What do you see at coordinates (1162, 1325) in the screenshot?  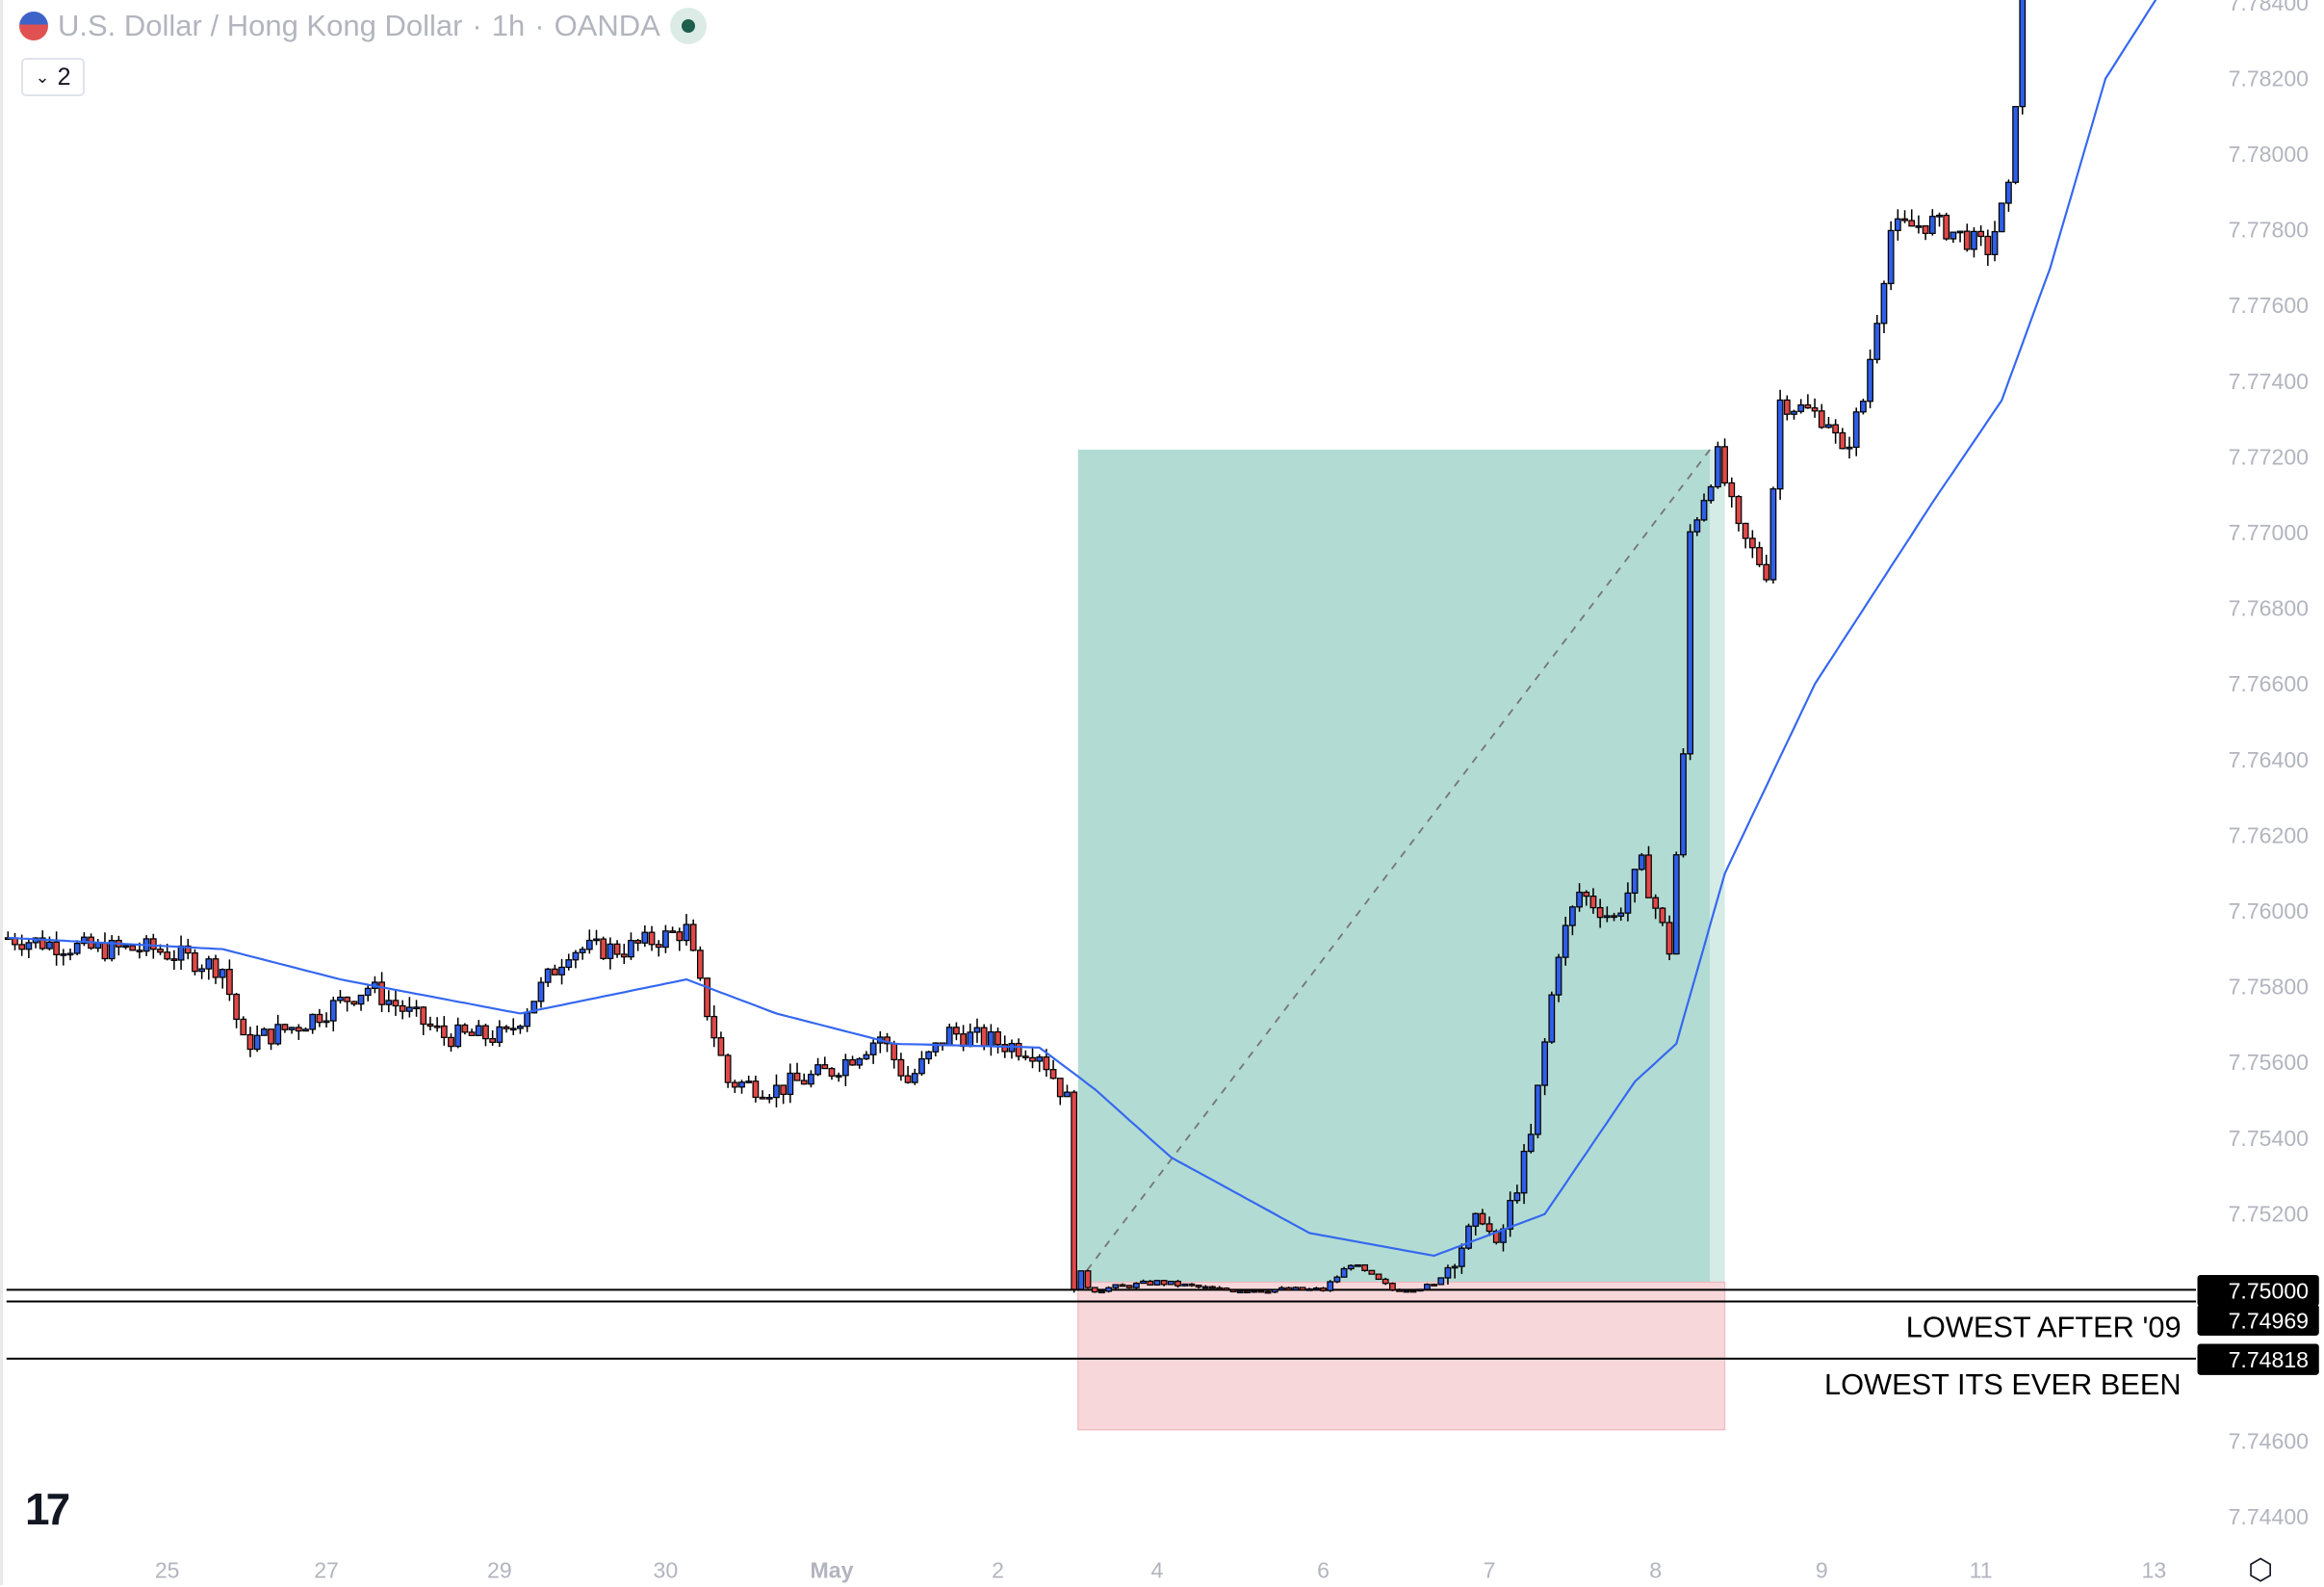 I see `horizontal-lines: 7.75000 7.74969 7.74818` at bounding box center [1162, 1325].